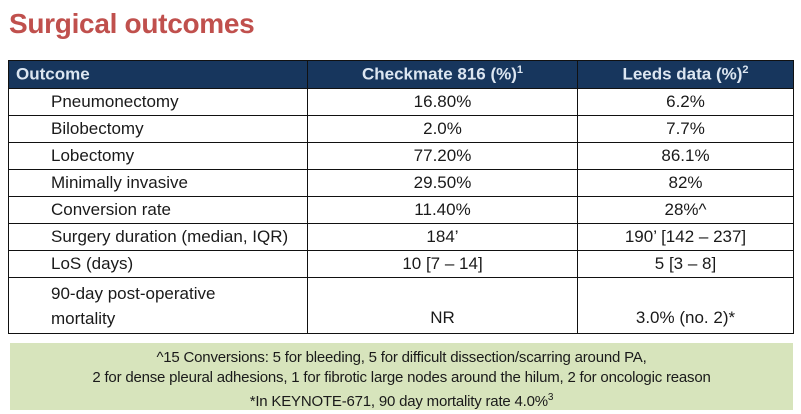 This screenshot has width=801, height=414. I want to click on header-checkmate-sup: 1, so click(520, 70).